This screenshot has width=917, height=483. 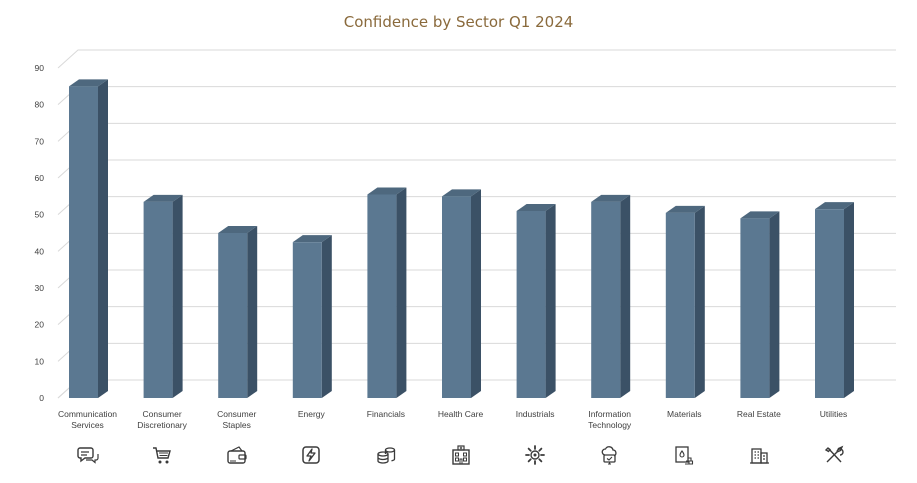 What do you see at coordinates (684, 455) in the screenshot?
I see `materials-icon` at bounding box center [684, 455].